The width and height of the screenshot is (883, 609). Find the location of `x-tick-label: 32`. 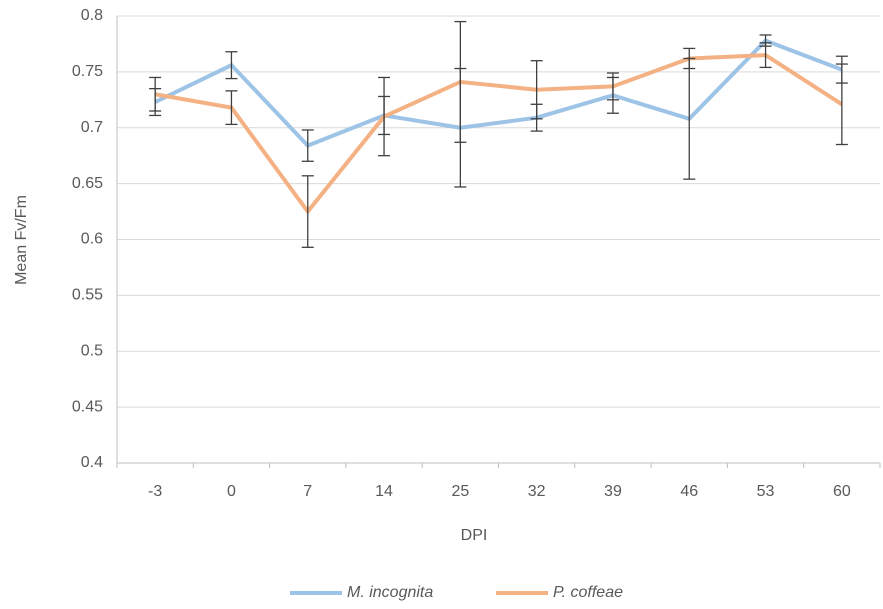

x-tick-label: 32 is located at coordinates (537, 491).